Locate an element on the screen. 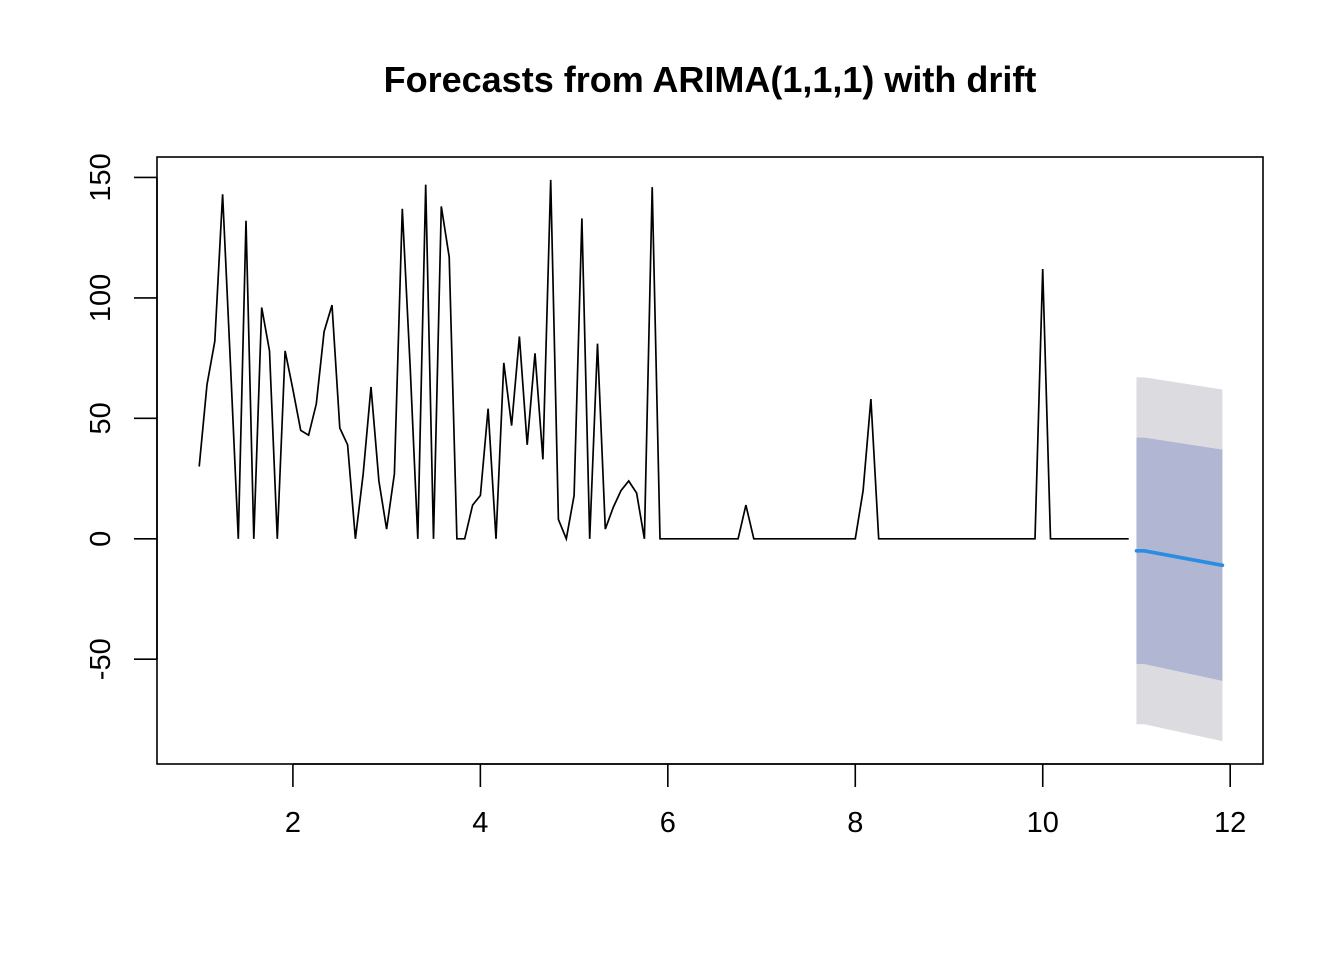  x-tick-label: 8 is located at coordinates (855, 823).